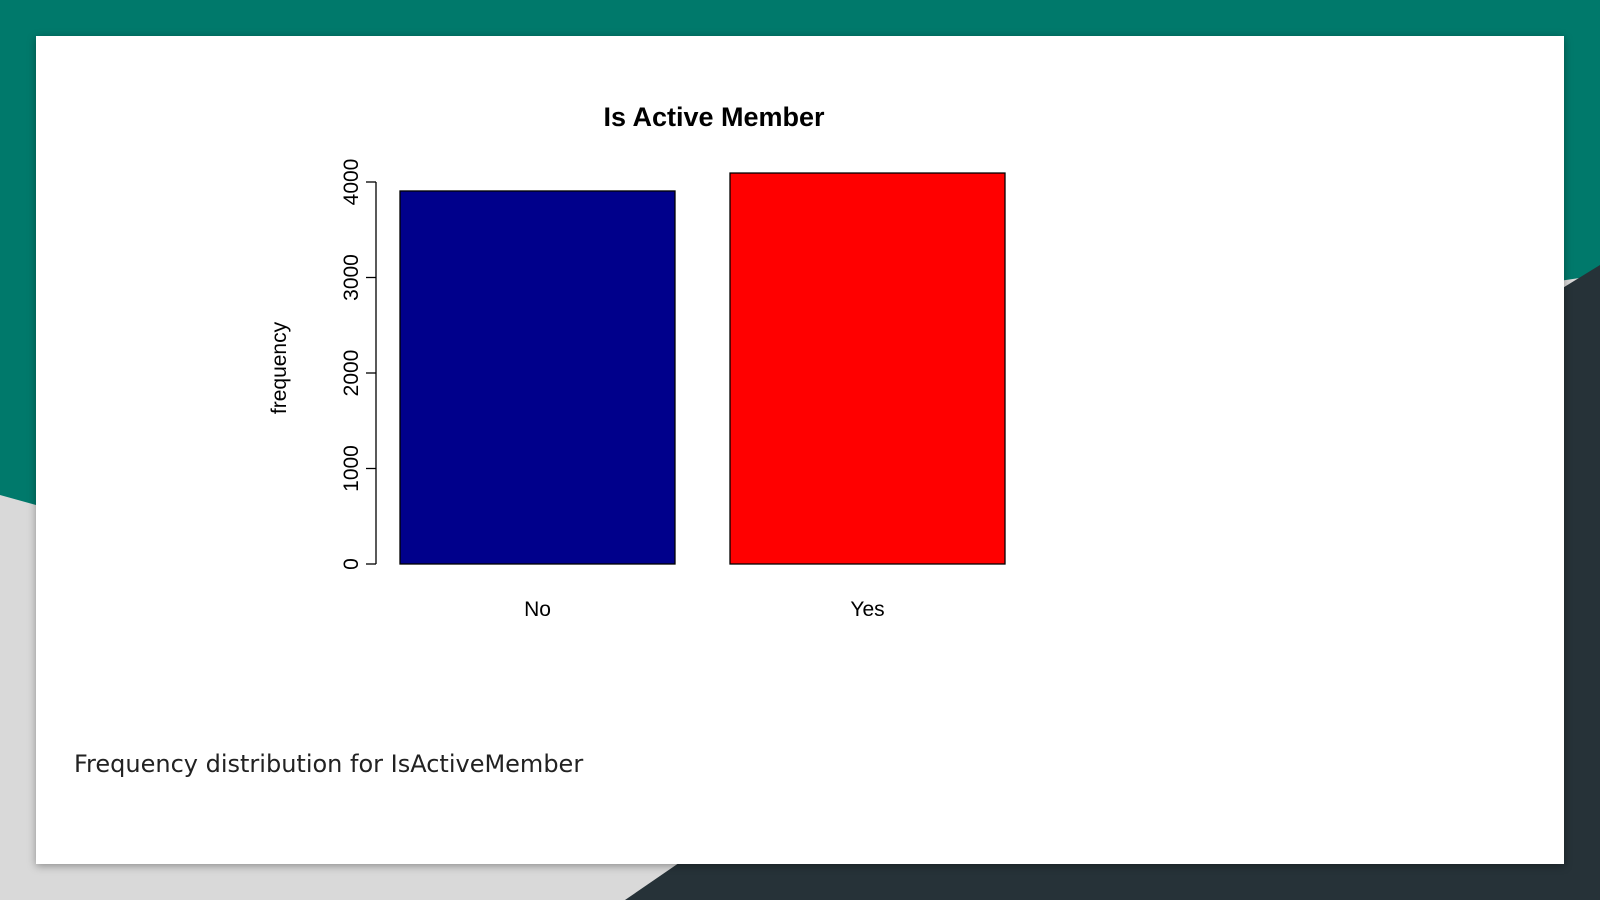 The image size is (1600, 900). Describe the element at coordinates (351, 373) in the screenshot. I see `y-tick-label: 2000` at that location.